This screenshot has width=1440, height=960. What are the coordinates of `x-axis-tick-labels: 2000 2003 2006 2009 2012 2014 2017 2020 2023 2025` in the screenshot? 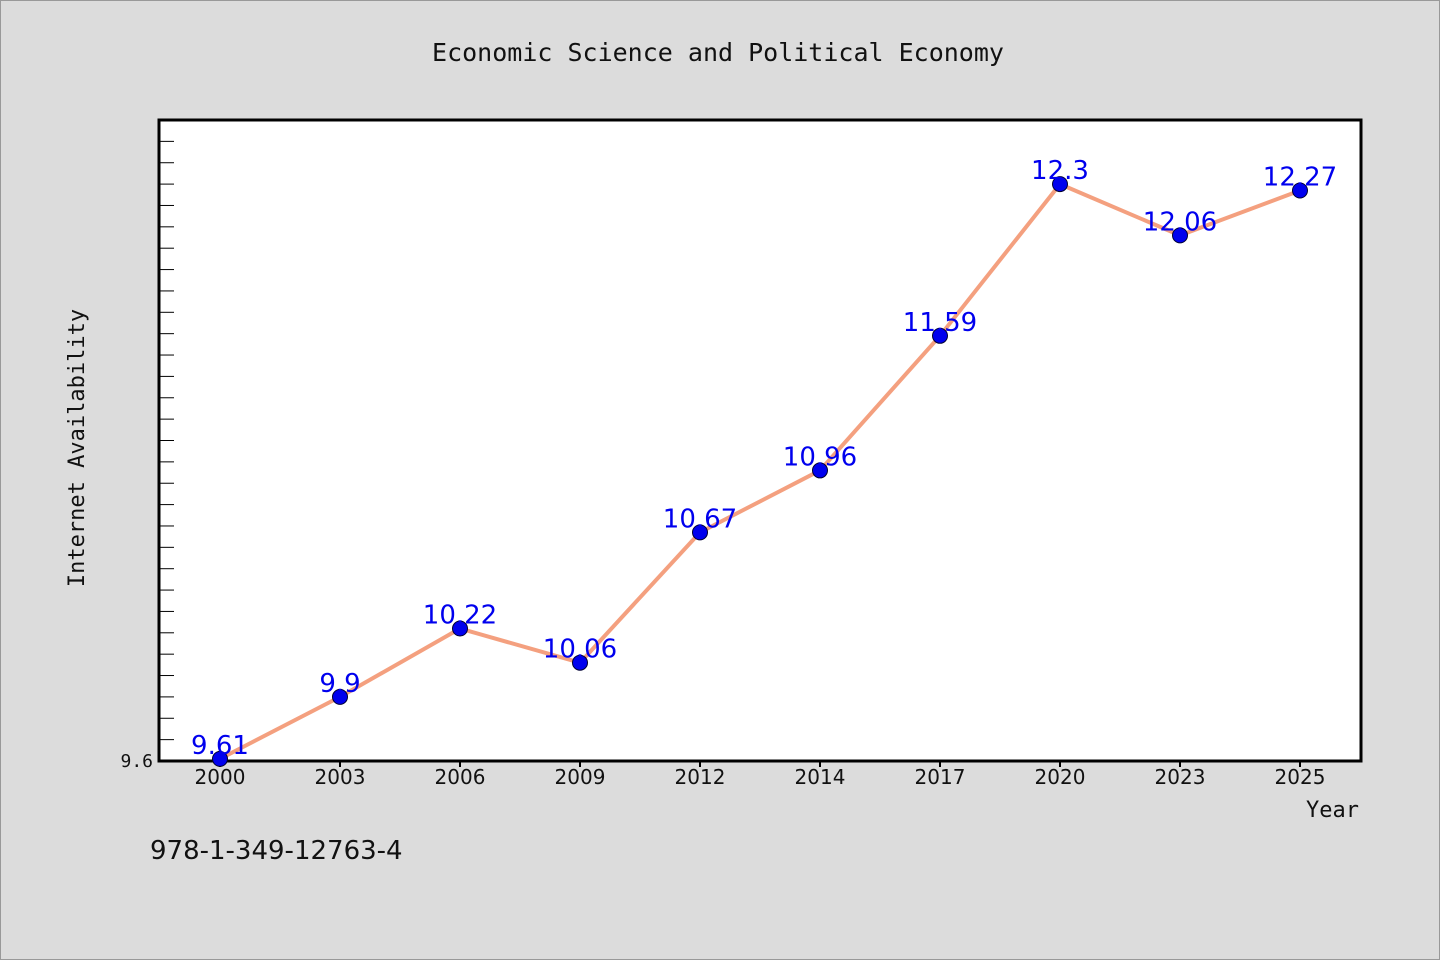 It's located at (760, 777).